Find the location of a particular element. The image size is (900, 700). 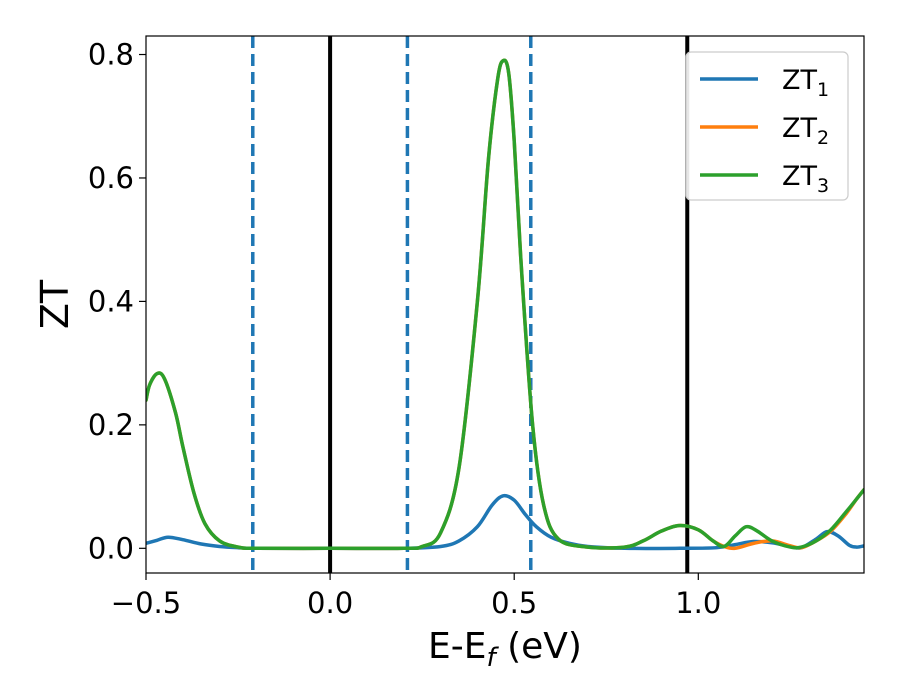

legend-box is located at coordinates (767, 126).